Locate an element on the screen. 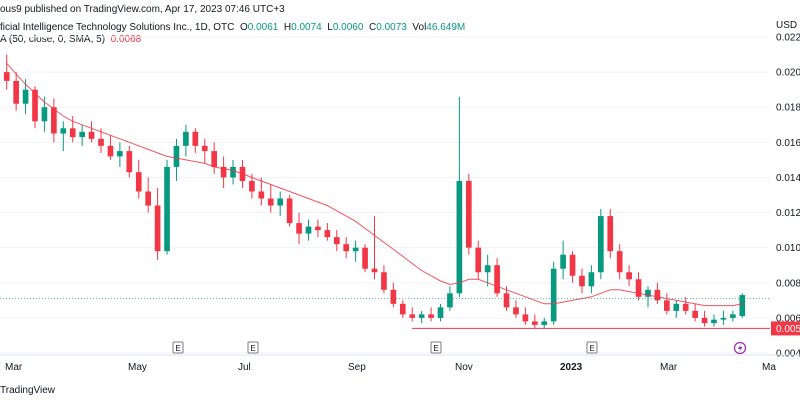 Image resolution: width=800 pixels, height=400 pixels. open-value: 0.0061 is located at coordinates (263, 27).